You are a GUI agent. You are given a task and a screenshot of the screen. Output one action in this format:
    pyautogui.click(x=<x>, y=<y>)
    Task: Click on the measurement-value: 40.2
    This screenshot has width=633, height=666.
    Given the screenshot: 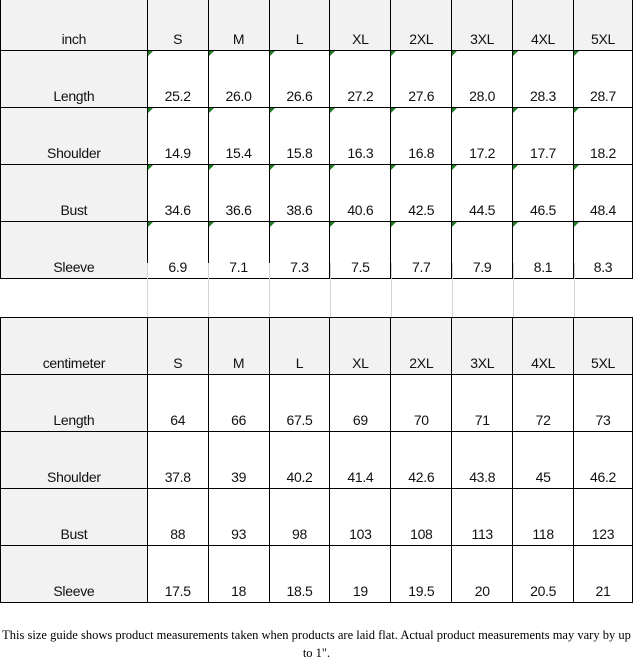 What is the action you would take?
    pyautogui.click(x=299, y=460)
    